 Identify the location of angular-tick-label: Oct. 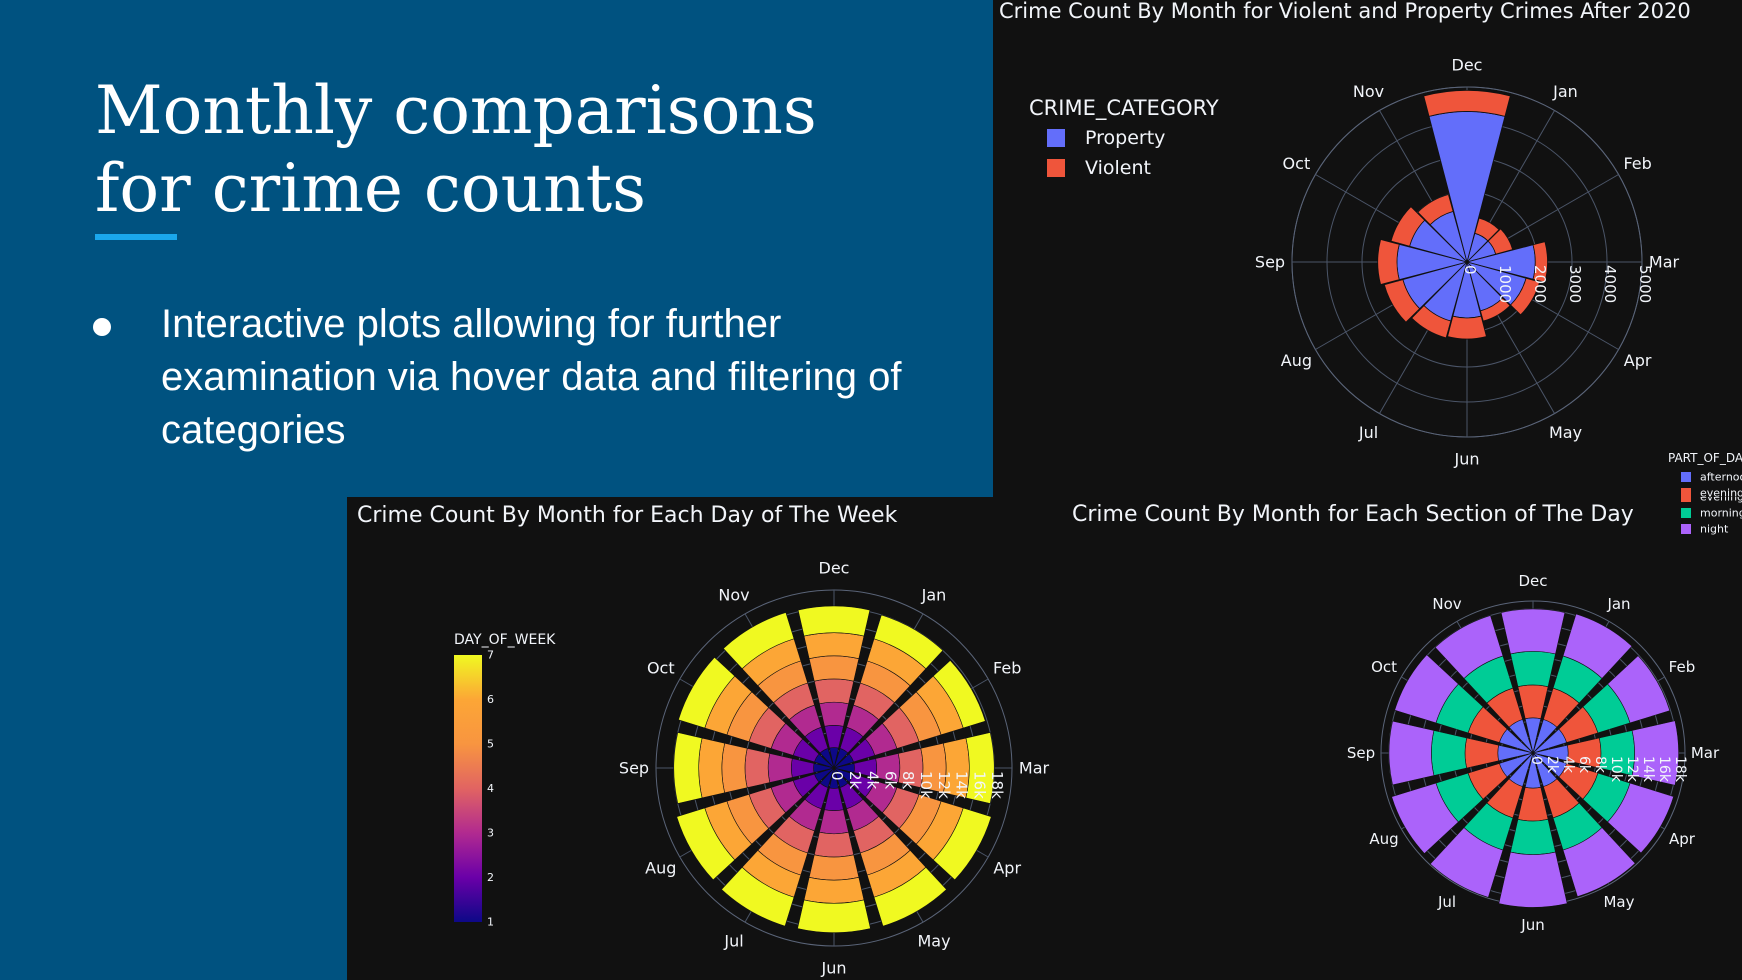
(1297, 163).